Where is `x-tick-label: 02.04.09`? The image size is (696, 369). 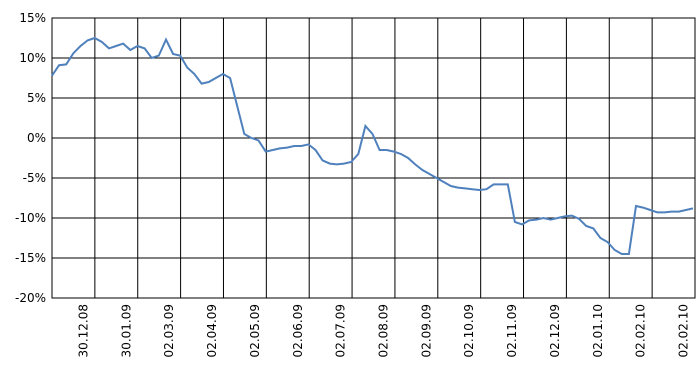
x-tick-label: 02.04.09 is located at coordinates (212, 330).